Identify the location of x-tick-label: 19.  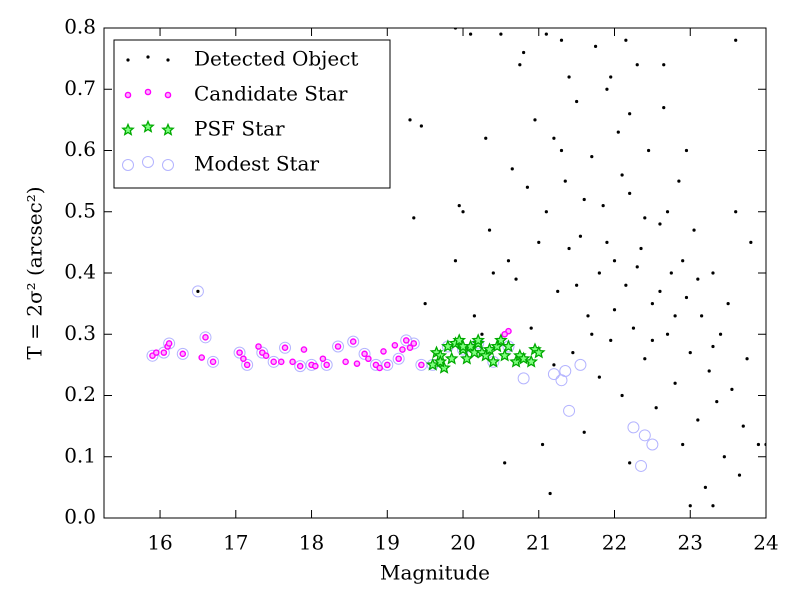
(387, 543).